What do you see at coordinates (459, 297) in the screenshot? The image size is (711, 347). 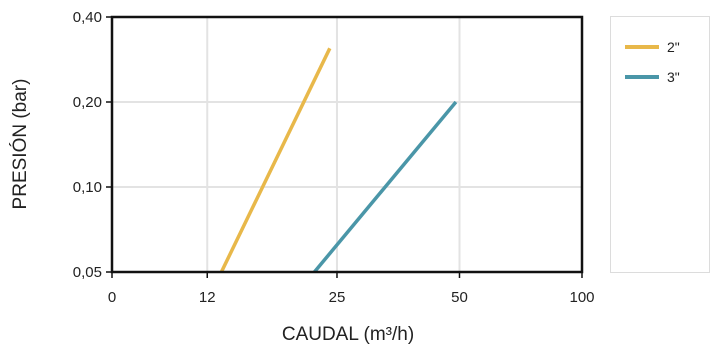 I see `x-tick-label: 50` at bounding box center [459, 297].